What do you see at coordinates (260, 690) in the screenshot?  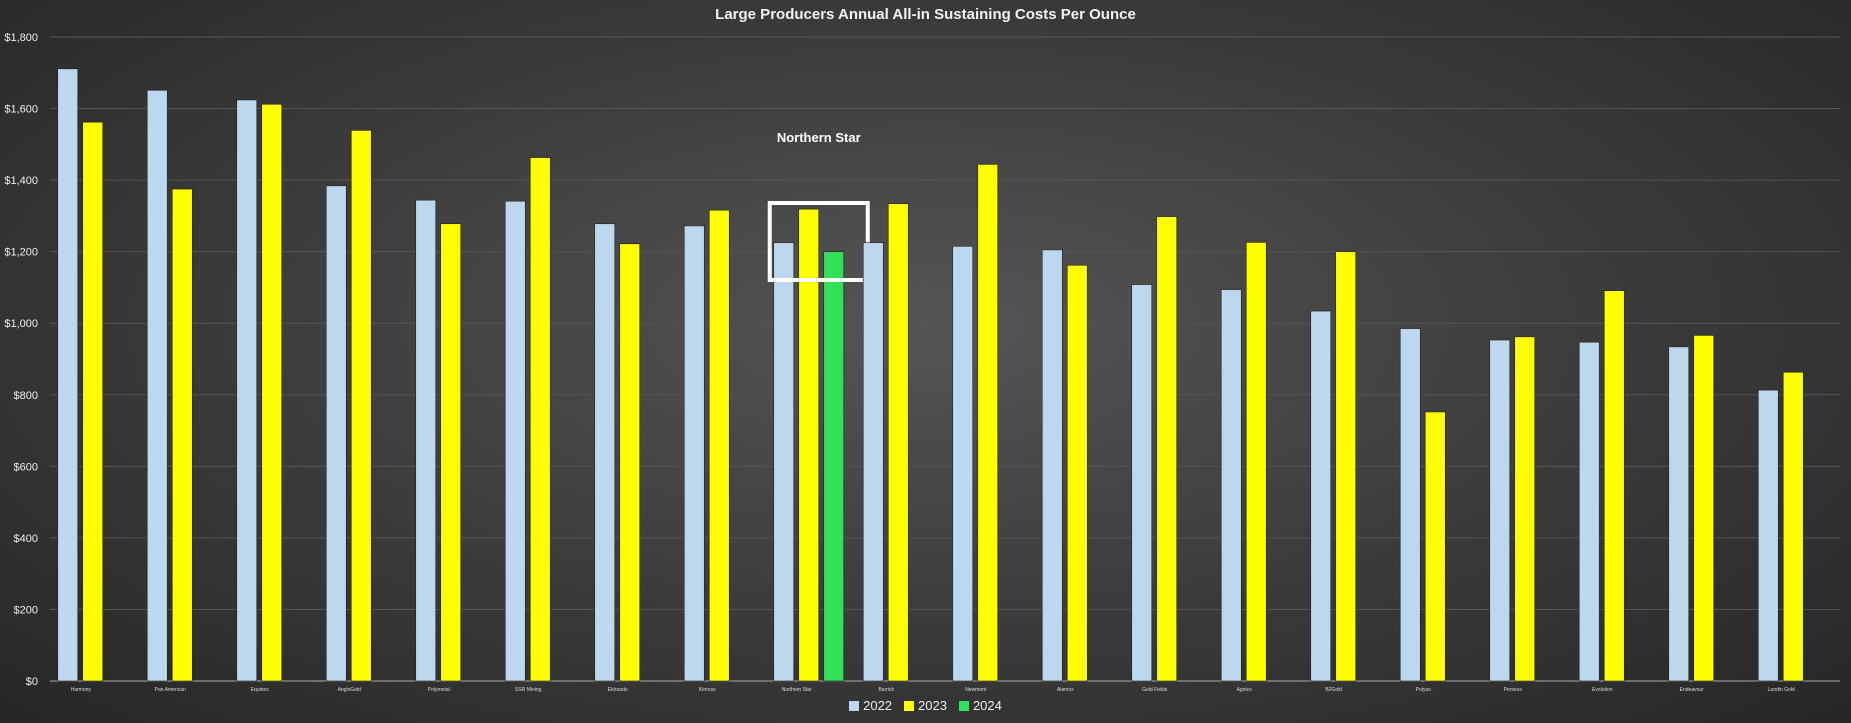 I see `x-tick-label: Equinox` at bounding box center [260, 690].